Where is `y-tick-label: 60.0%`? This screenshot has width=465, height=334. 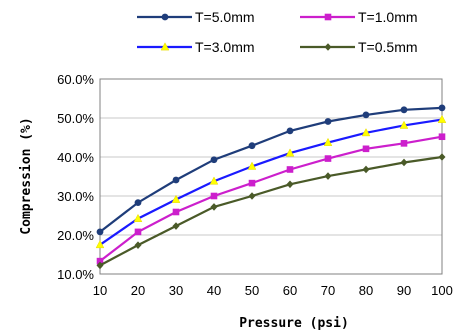
y-tick-label: 60.0% is located at coordinates (75, 79).